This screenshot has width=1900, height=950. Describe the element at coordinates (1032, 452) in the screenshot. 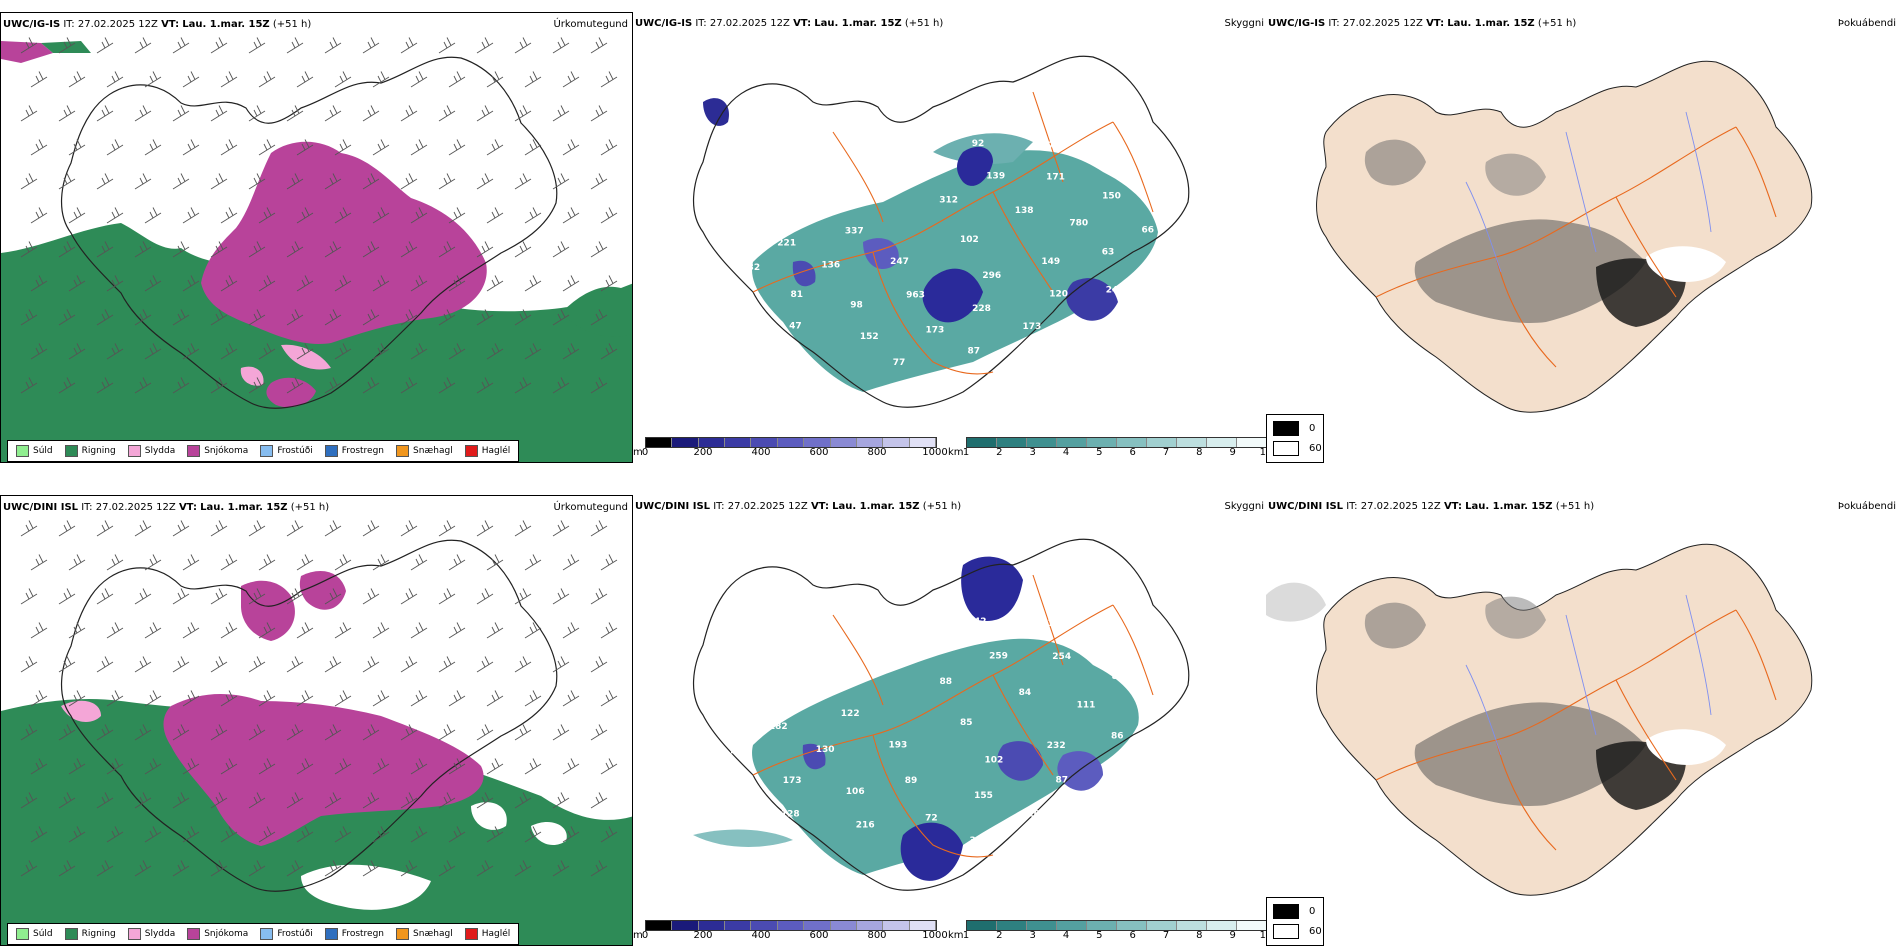

I see `colorbar-tick: 3` at that location.